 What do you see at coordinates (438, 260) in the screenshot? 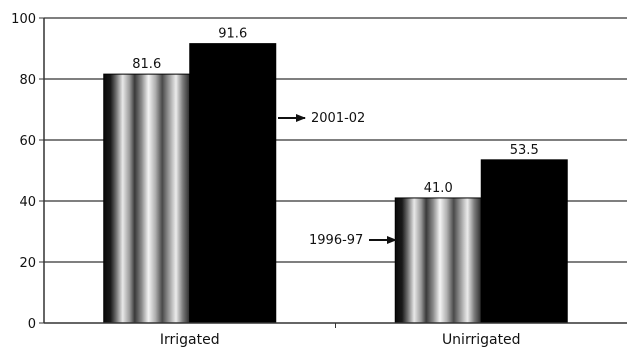
I see `bar-1996-97-unirrigated` at bounding box center [438, 260].